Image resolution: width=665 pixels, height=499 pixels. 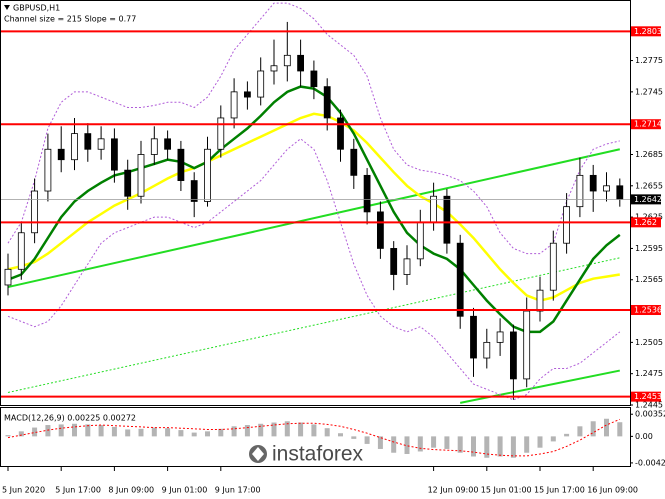 What do you see at coordinates (649, 60) in the screenshot?
I see `y-tick-label: 1.2775` at bounding box center [649, 60].